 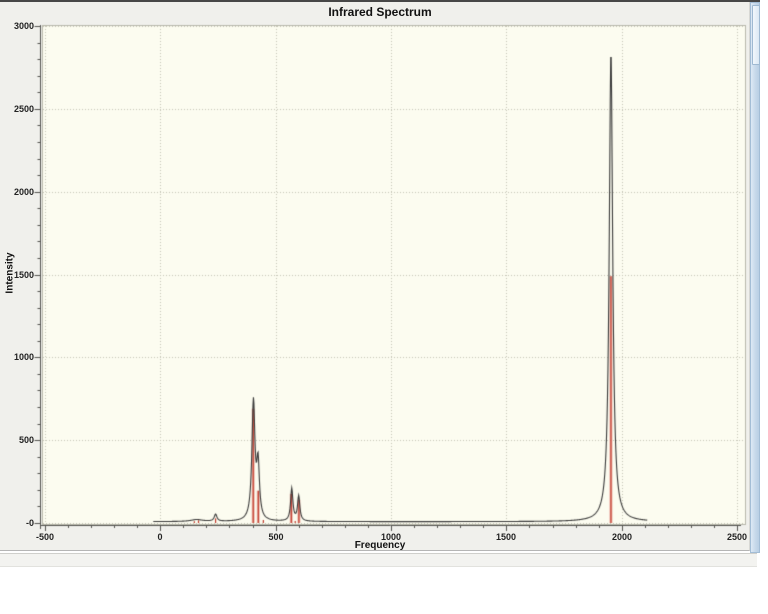 What do you see at coordinates (391, 537) in the screenshot?
I see `x-tick-label: 1000` at bounding box center [391, 537].